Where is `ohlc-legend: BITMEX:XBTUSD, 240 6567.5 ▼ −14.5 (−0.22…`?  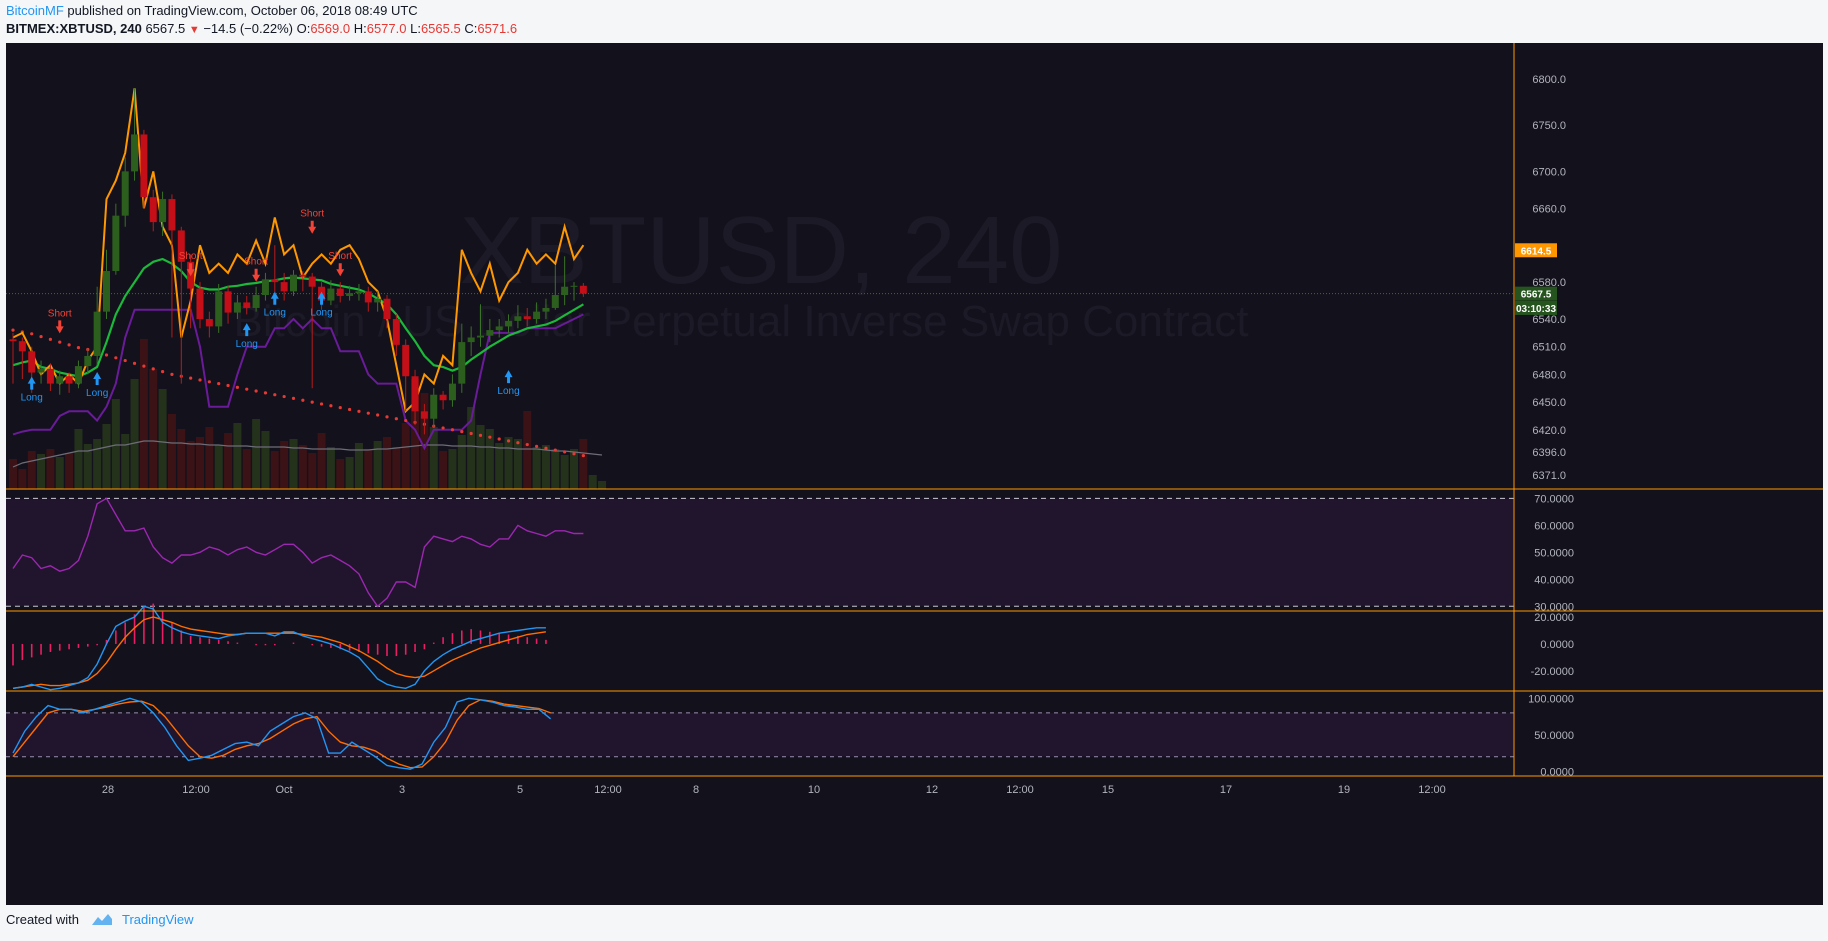 ohlc-legend: BITMEX:XBTUSD, 240 6567.5 ▼ −14.5 (−0.22… is located at coordinates (261, 28).